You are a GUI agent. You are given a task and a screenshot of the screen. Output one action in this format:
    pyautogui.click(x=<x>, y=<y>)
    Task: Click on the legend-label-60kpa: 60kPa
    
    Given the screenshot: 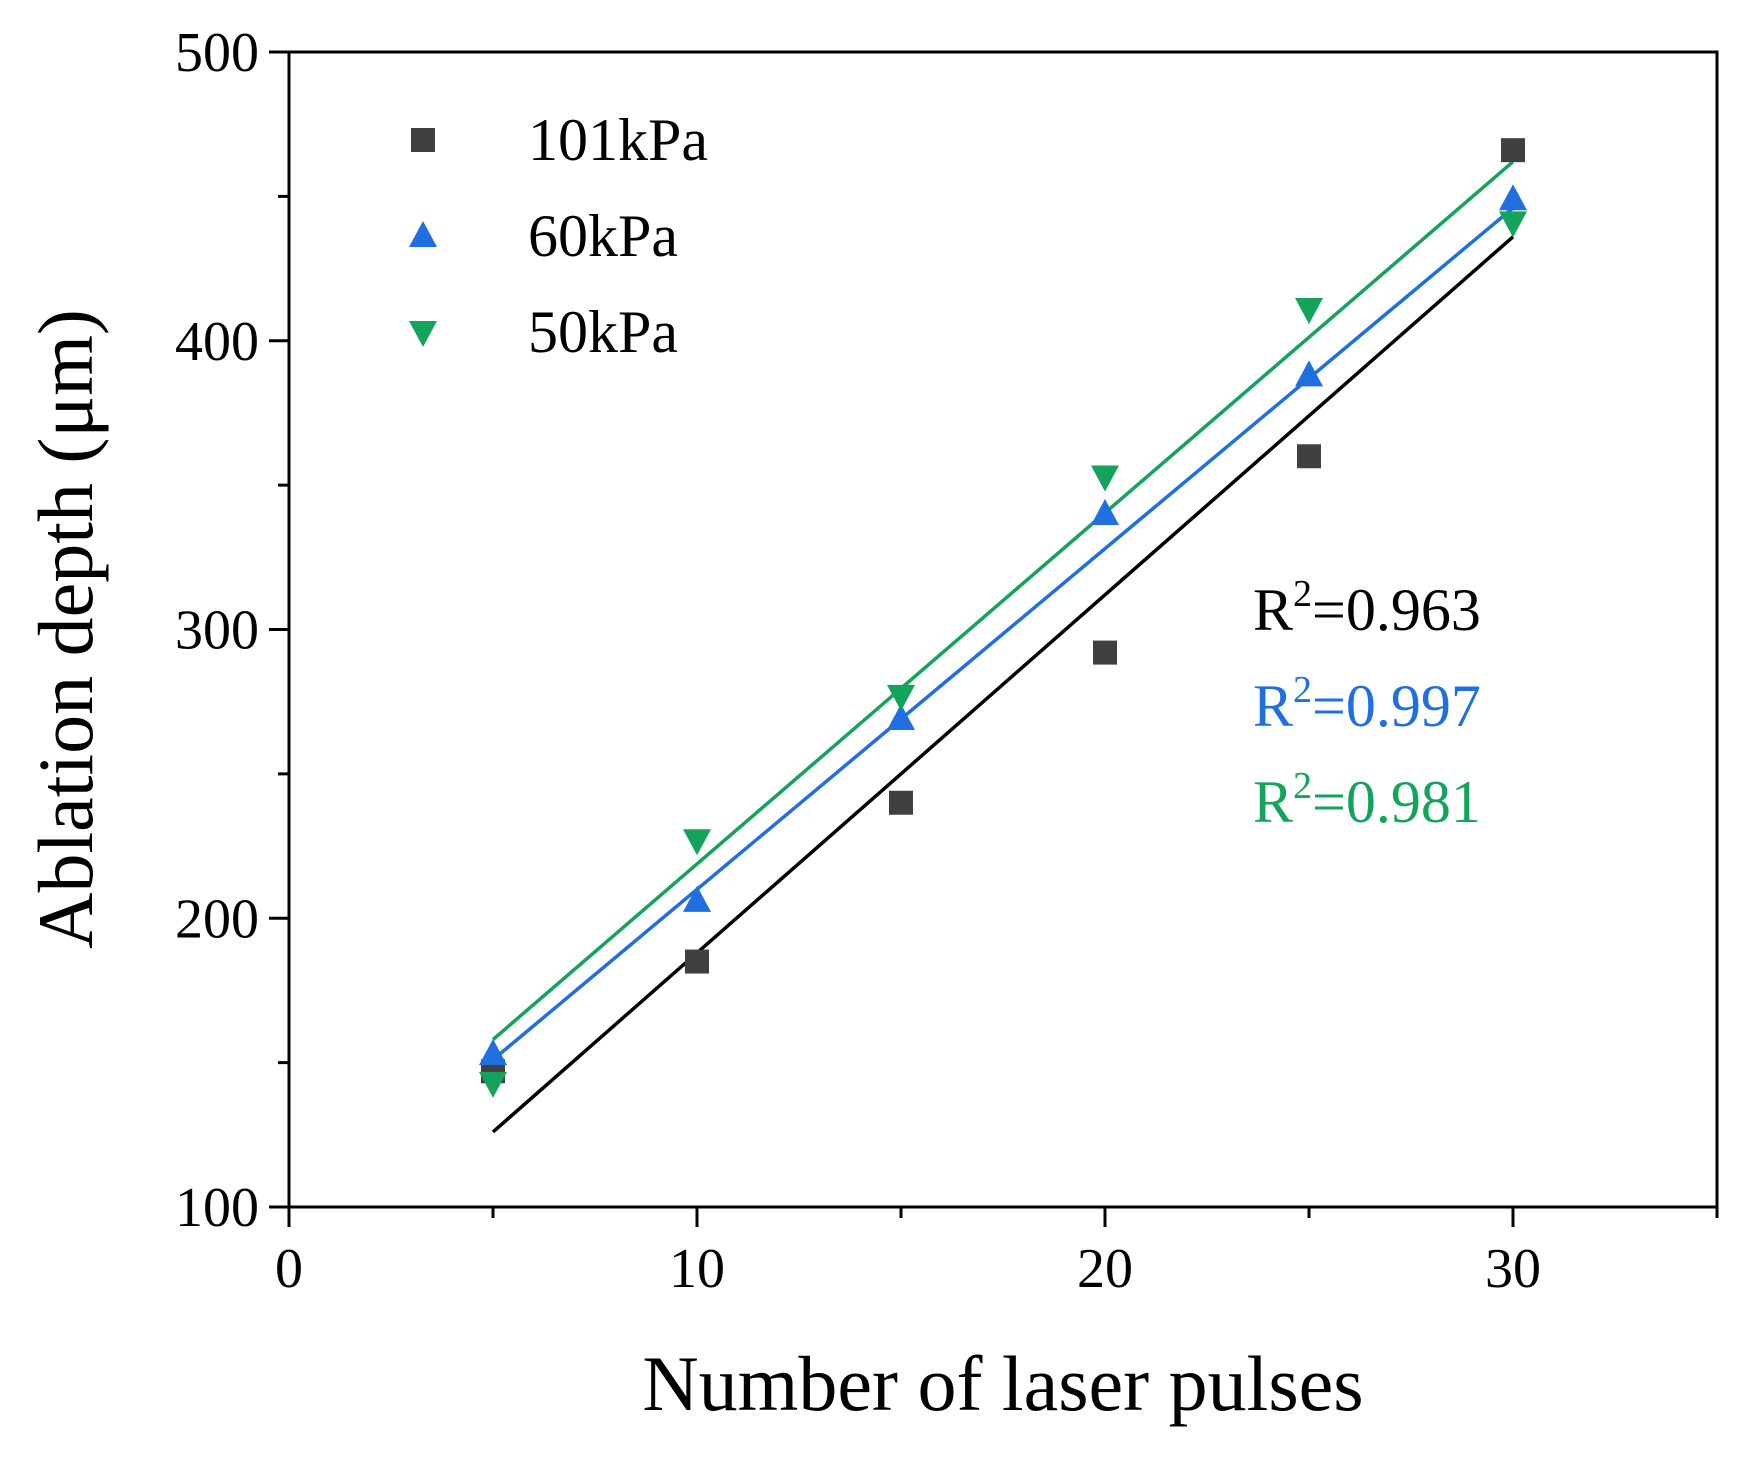 What is the action you would take?
    pyautogui.click(x=603, y=236)
    